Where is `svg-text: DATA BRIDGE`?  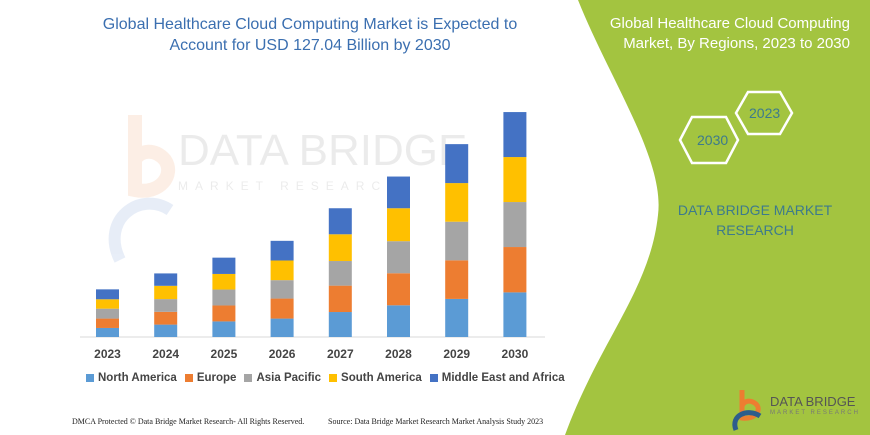 svg-text: DATA BRIDGE is located at coordinates (322, 150).